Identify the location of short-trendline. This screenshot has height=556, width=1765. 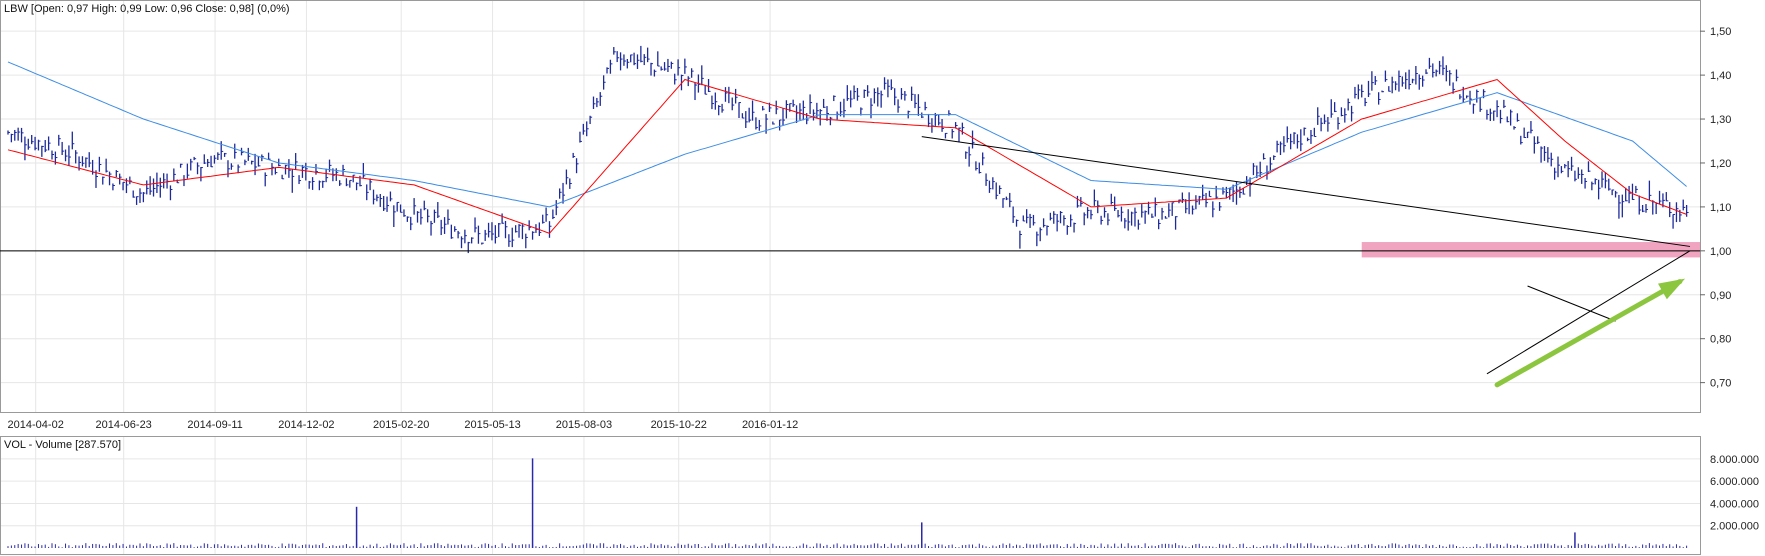
(1571, 303).